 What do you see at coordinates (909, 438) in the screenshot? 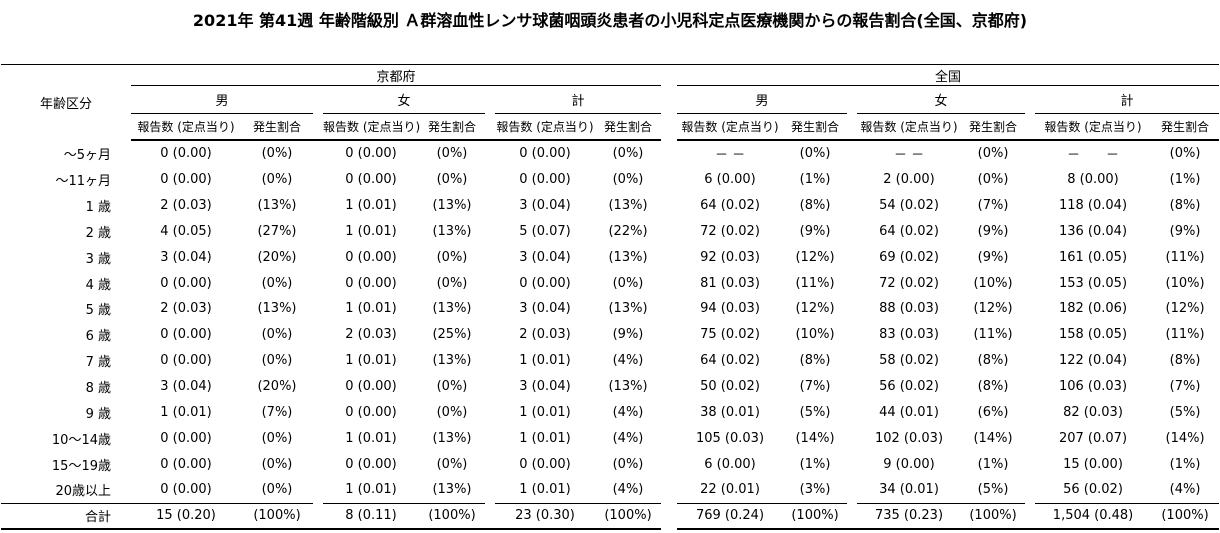
I see `reports-cell: 102 (0.03)` at bounding box center [909, 438].